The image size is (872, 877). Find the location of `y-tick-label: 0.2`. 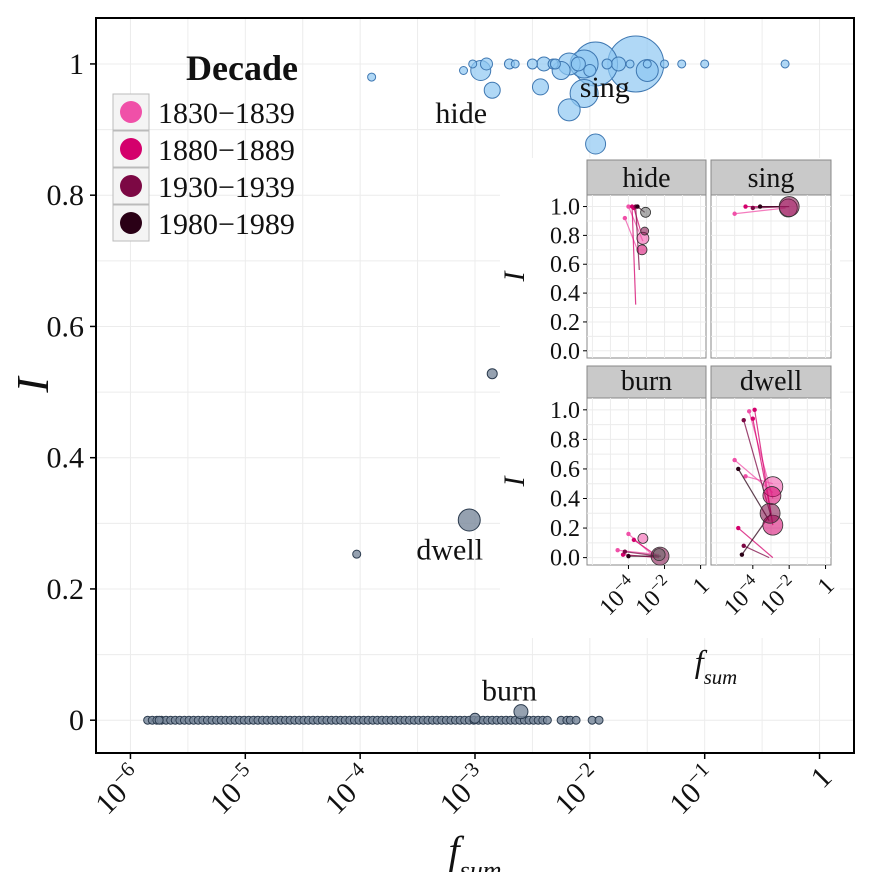

y-tick-label: 0.2 is located at coordinates (66, 589).